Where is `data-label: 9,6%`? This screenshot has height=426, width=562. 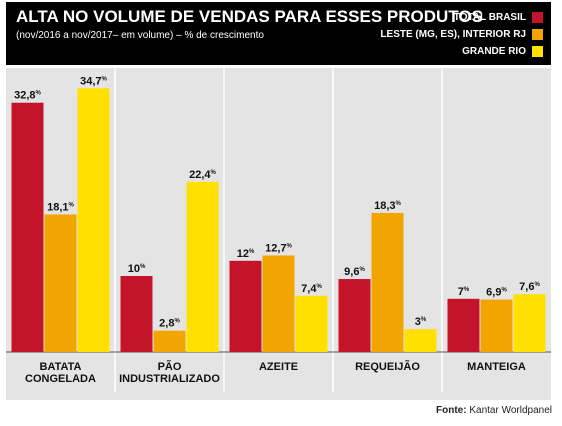 data-label: 9,6% is located at coordinates (354, 272).